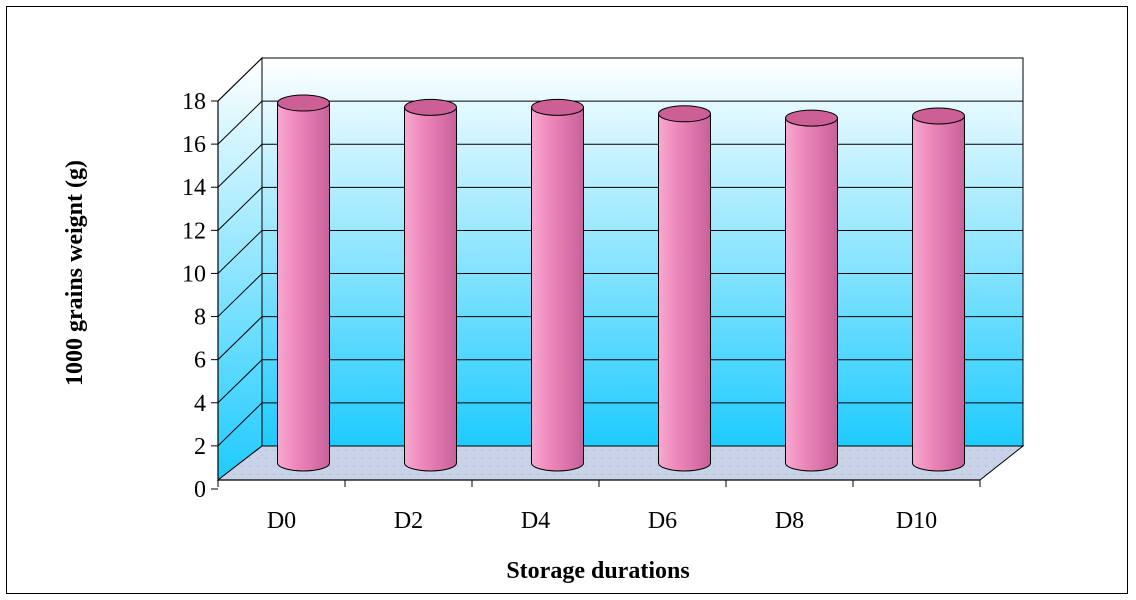 The width and height of the screenshot is (1136, 600). I want to click on y-tick-label: 2, so click(200, 447).